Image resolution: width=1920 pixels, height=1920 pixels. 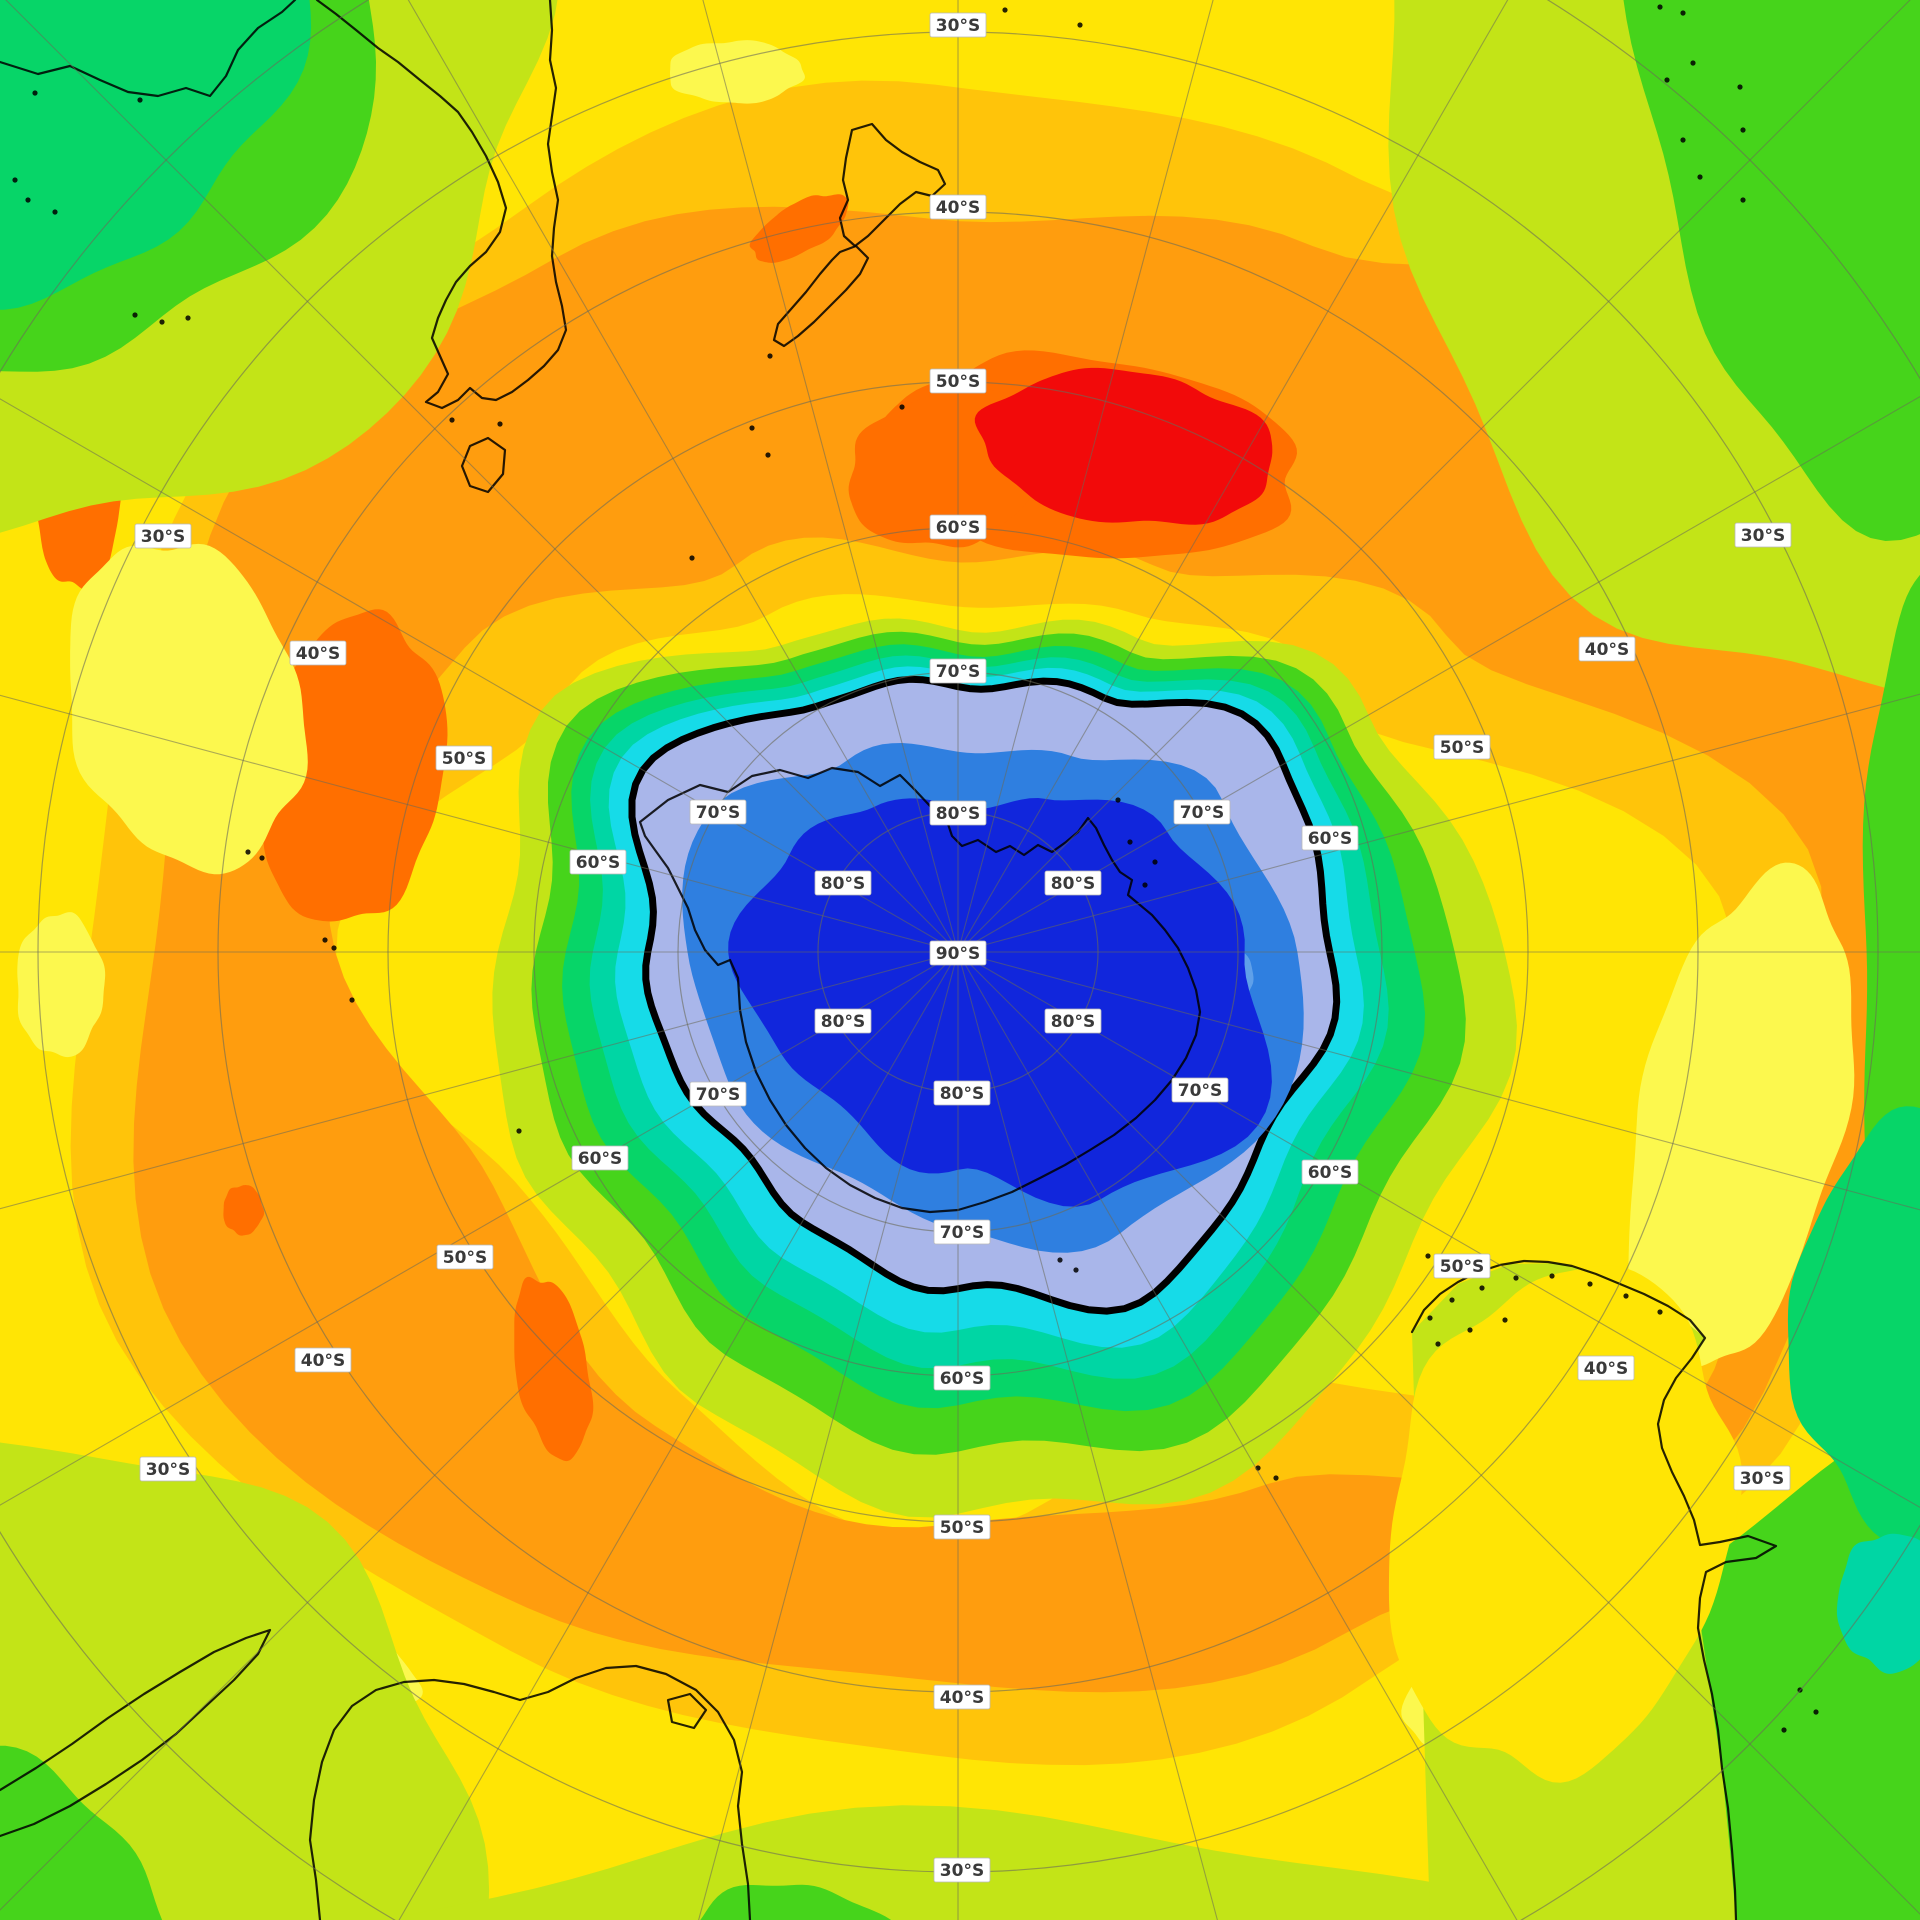 I want to click on coastline-south-america, so click(x=1594, y=1589).